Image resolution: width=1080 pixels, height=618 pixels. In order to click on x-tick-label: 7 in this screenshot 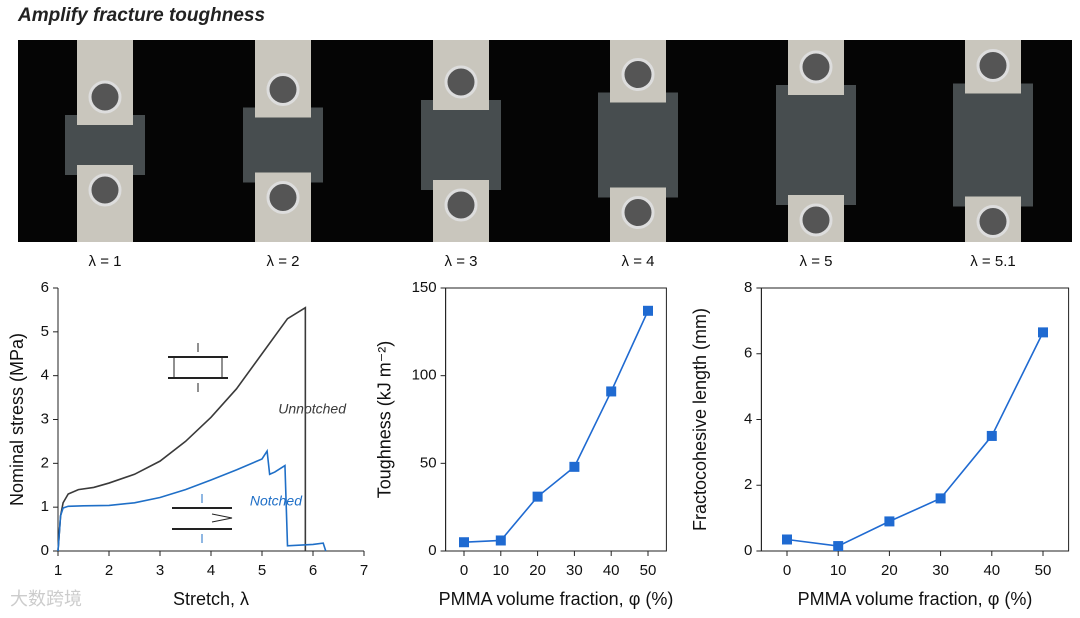, I will do `click(364, 570)`.